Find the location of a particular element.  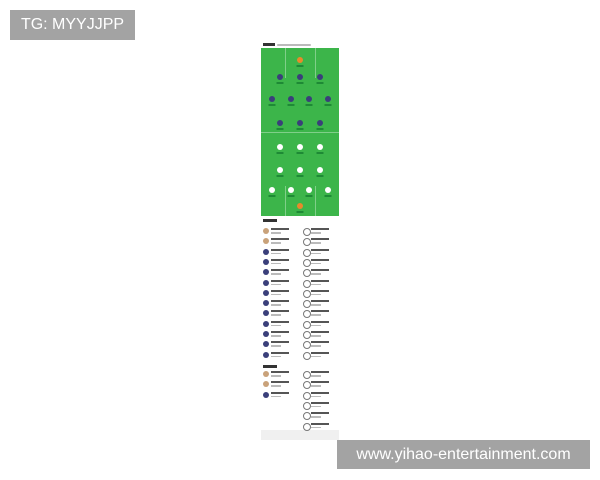

section-title-starters is located at coordinates (270, 220).